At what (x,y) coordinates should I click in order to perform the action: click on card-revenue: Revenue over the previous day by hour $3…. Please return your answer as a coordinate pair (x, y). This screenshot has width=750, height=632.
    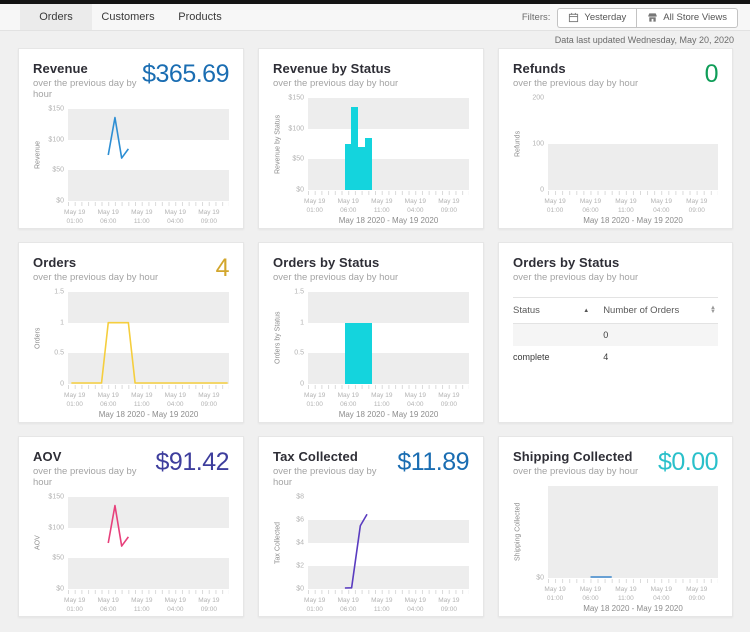
    Looking at the image, I should click on (131, 138).